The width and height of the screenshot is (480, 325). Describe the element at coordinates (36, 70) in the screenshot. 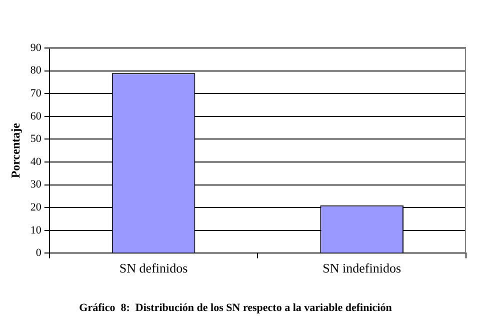

I see `y-tick-label: 80` at that location.